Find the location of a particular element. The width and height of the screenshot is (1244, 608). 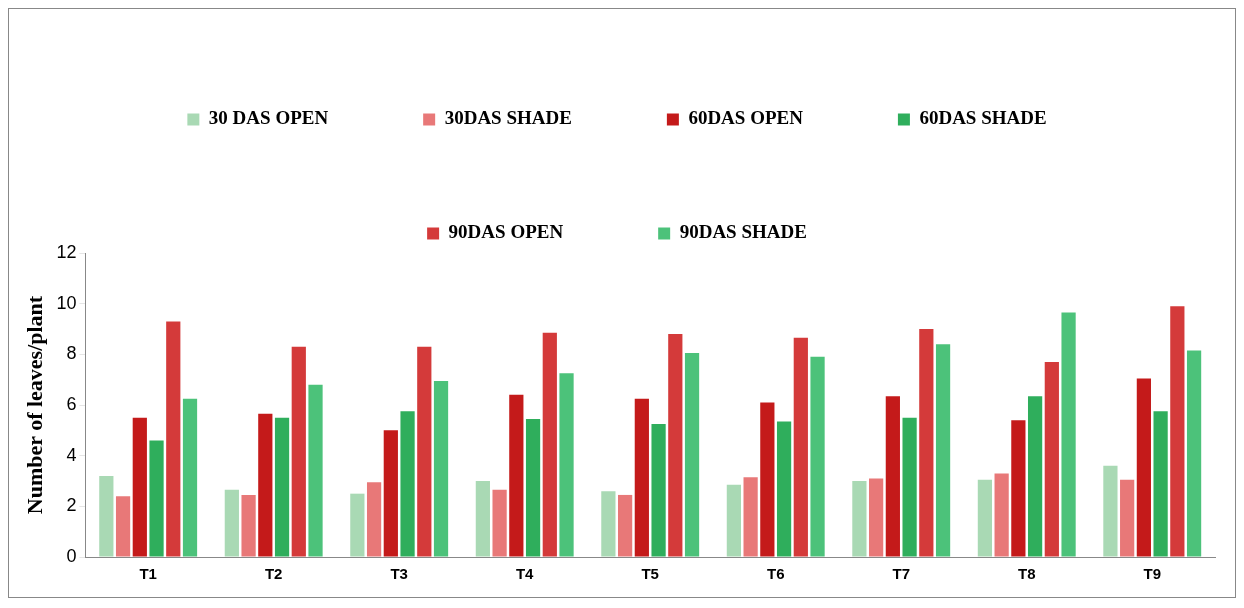

y-tick-label: 8 is located at coordinates (71, 353).